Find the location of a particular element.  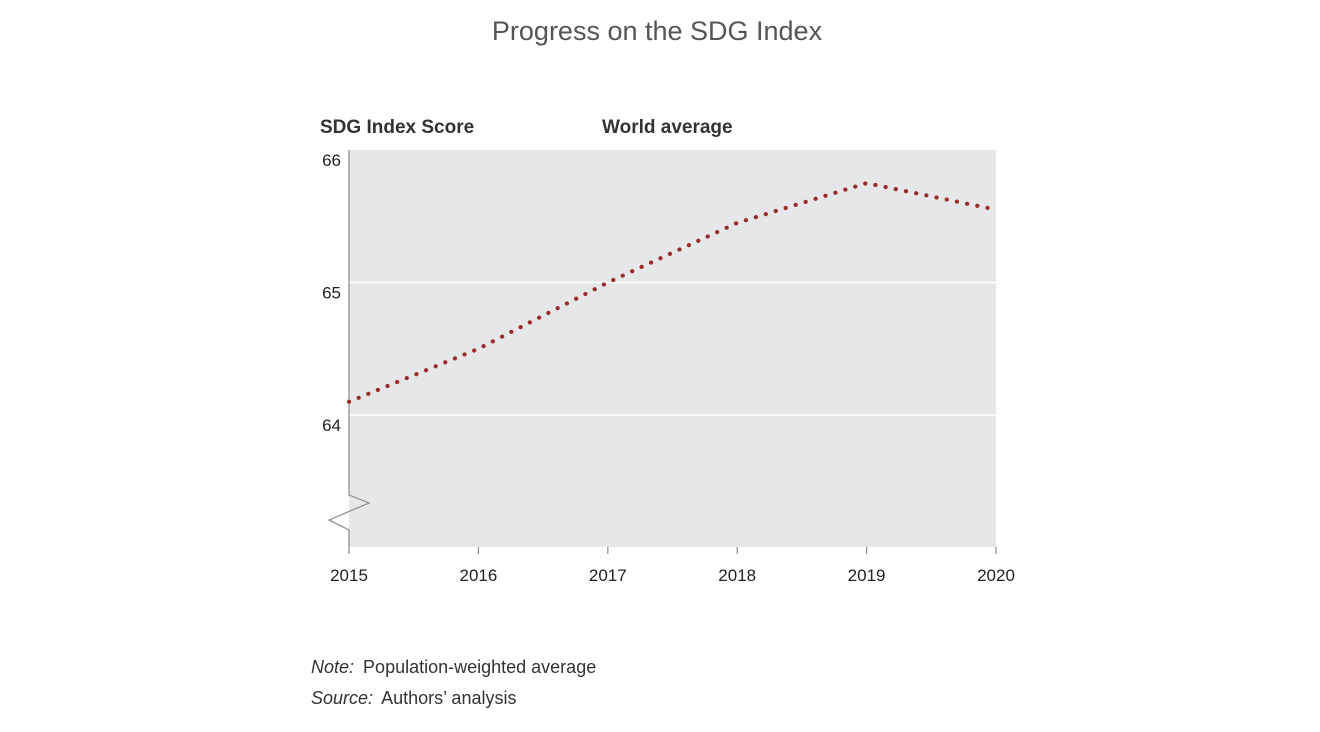

y-axis-label: SDG Index Score is located at coordinates (397, 127).